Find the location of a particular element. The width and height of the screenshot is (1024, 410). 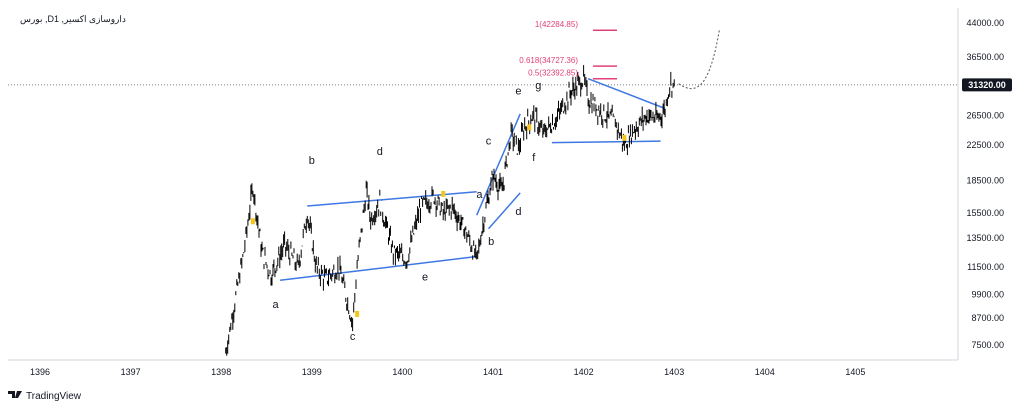

y-tick-label: 11500.00 is located at coordinates (985, 267).